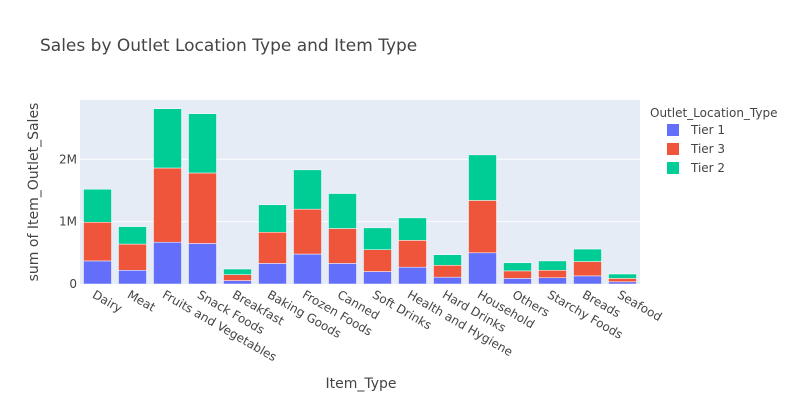 The height and width of the screenshot is (400, 800). What do you see at coordinates (707, 149) in the screenshot?
I see `legend-label: Tier 3` at bounding box center [707, 149].